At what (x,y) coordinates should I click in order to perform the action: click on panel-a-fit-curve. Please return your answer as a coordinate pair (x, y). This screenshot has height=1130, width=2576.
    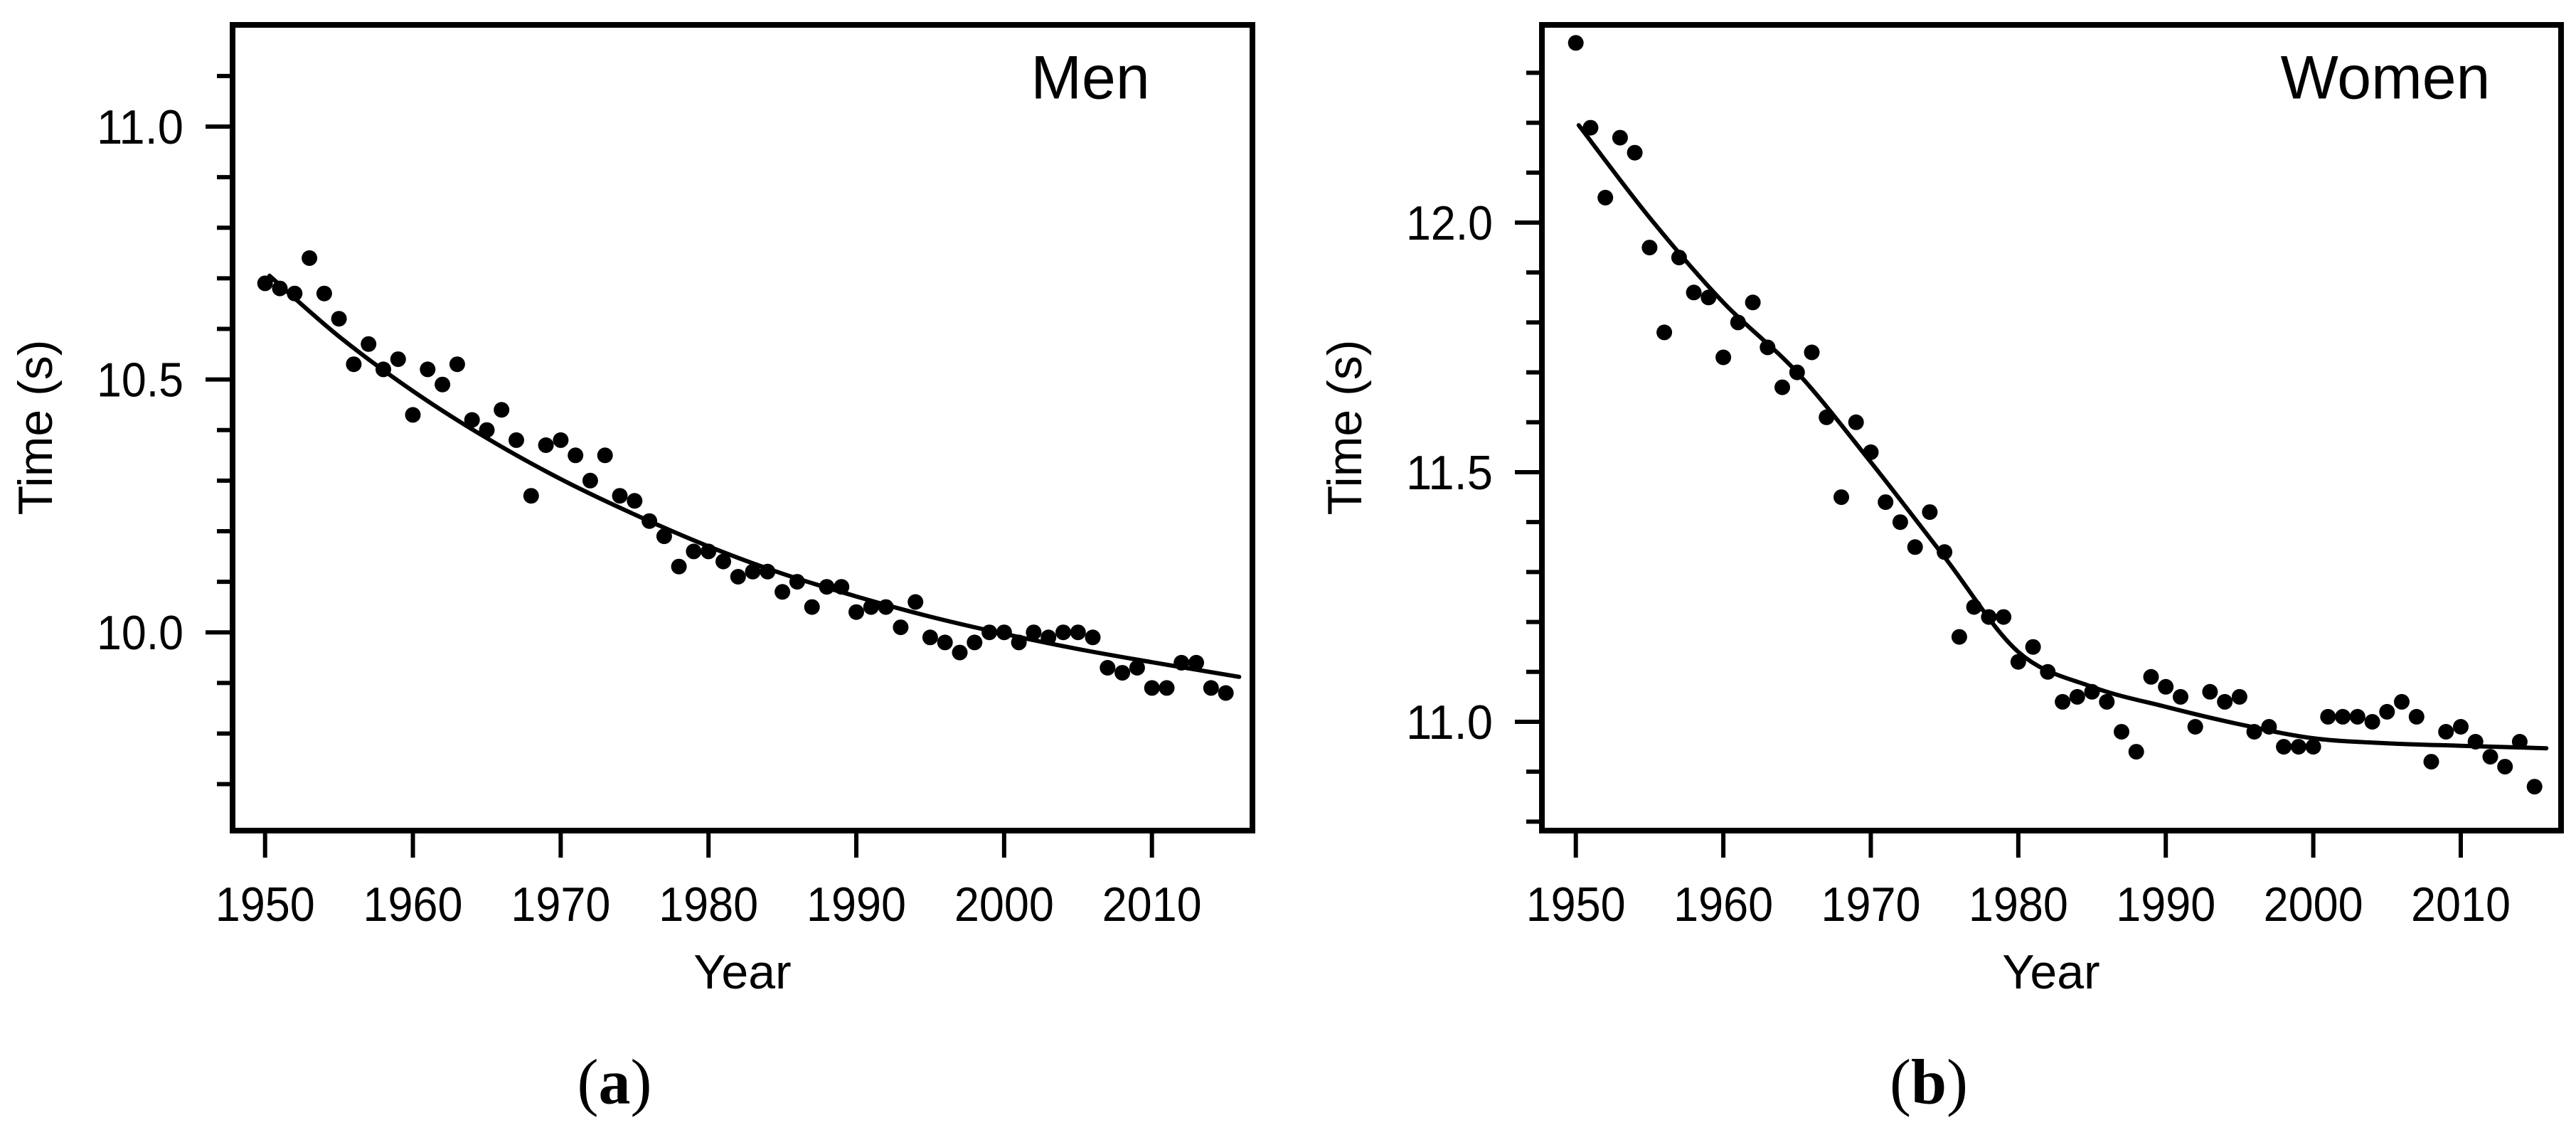
    Looking at the image, I should click on (754, 476).